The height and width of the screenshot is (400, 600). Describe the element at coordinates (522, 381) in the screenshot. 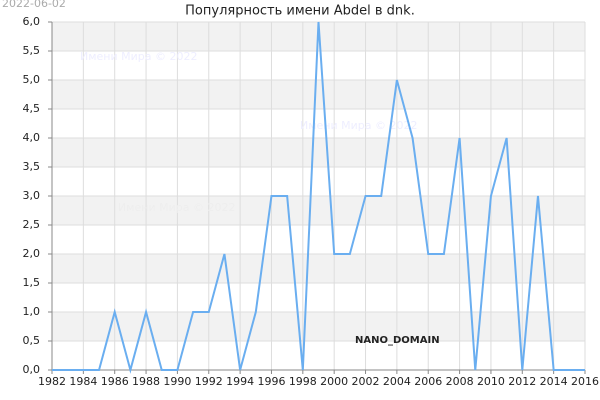

I see `x-tick-label: 2012` at that location.